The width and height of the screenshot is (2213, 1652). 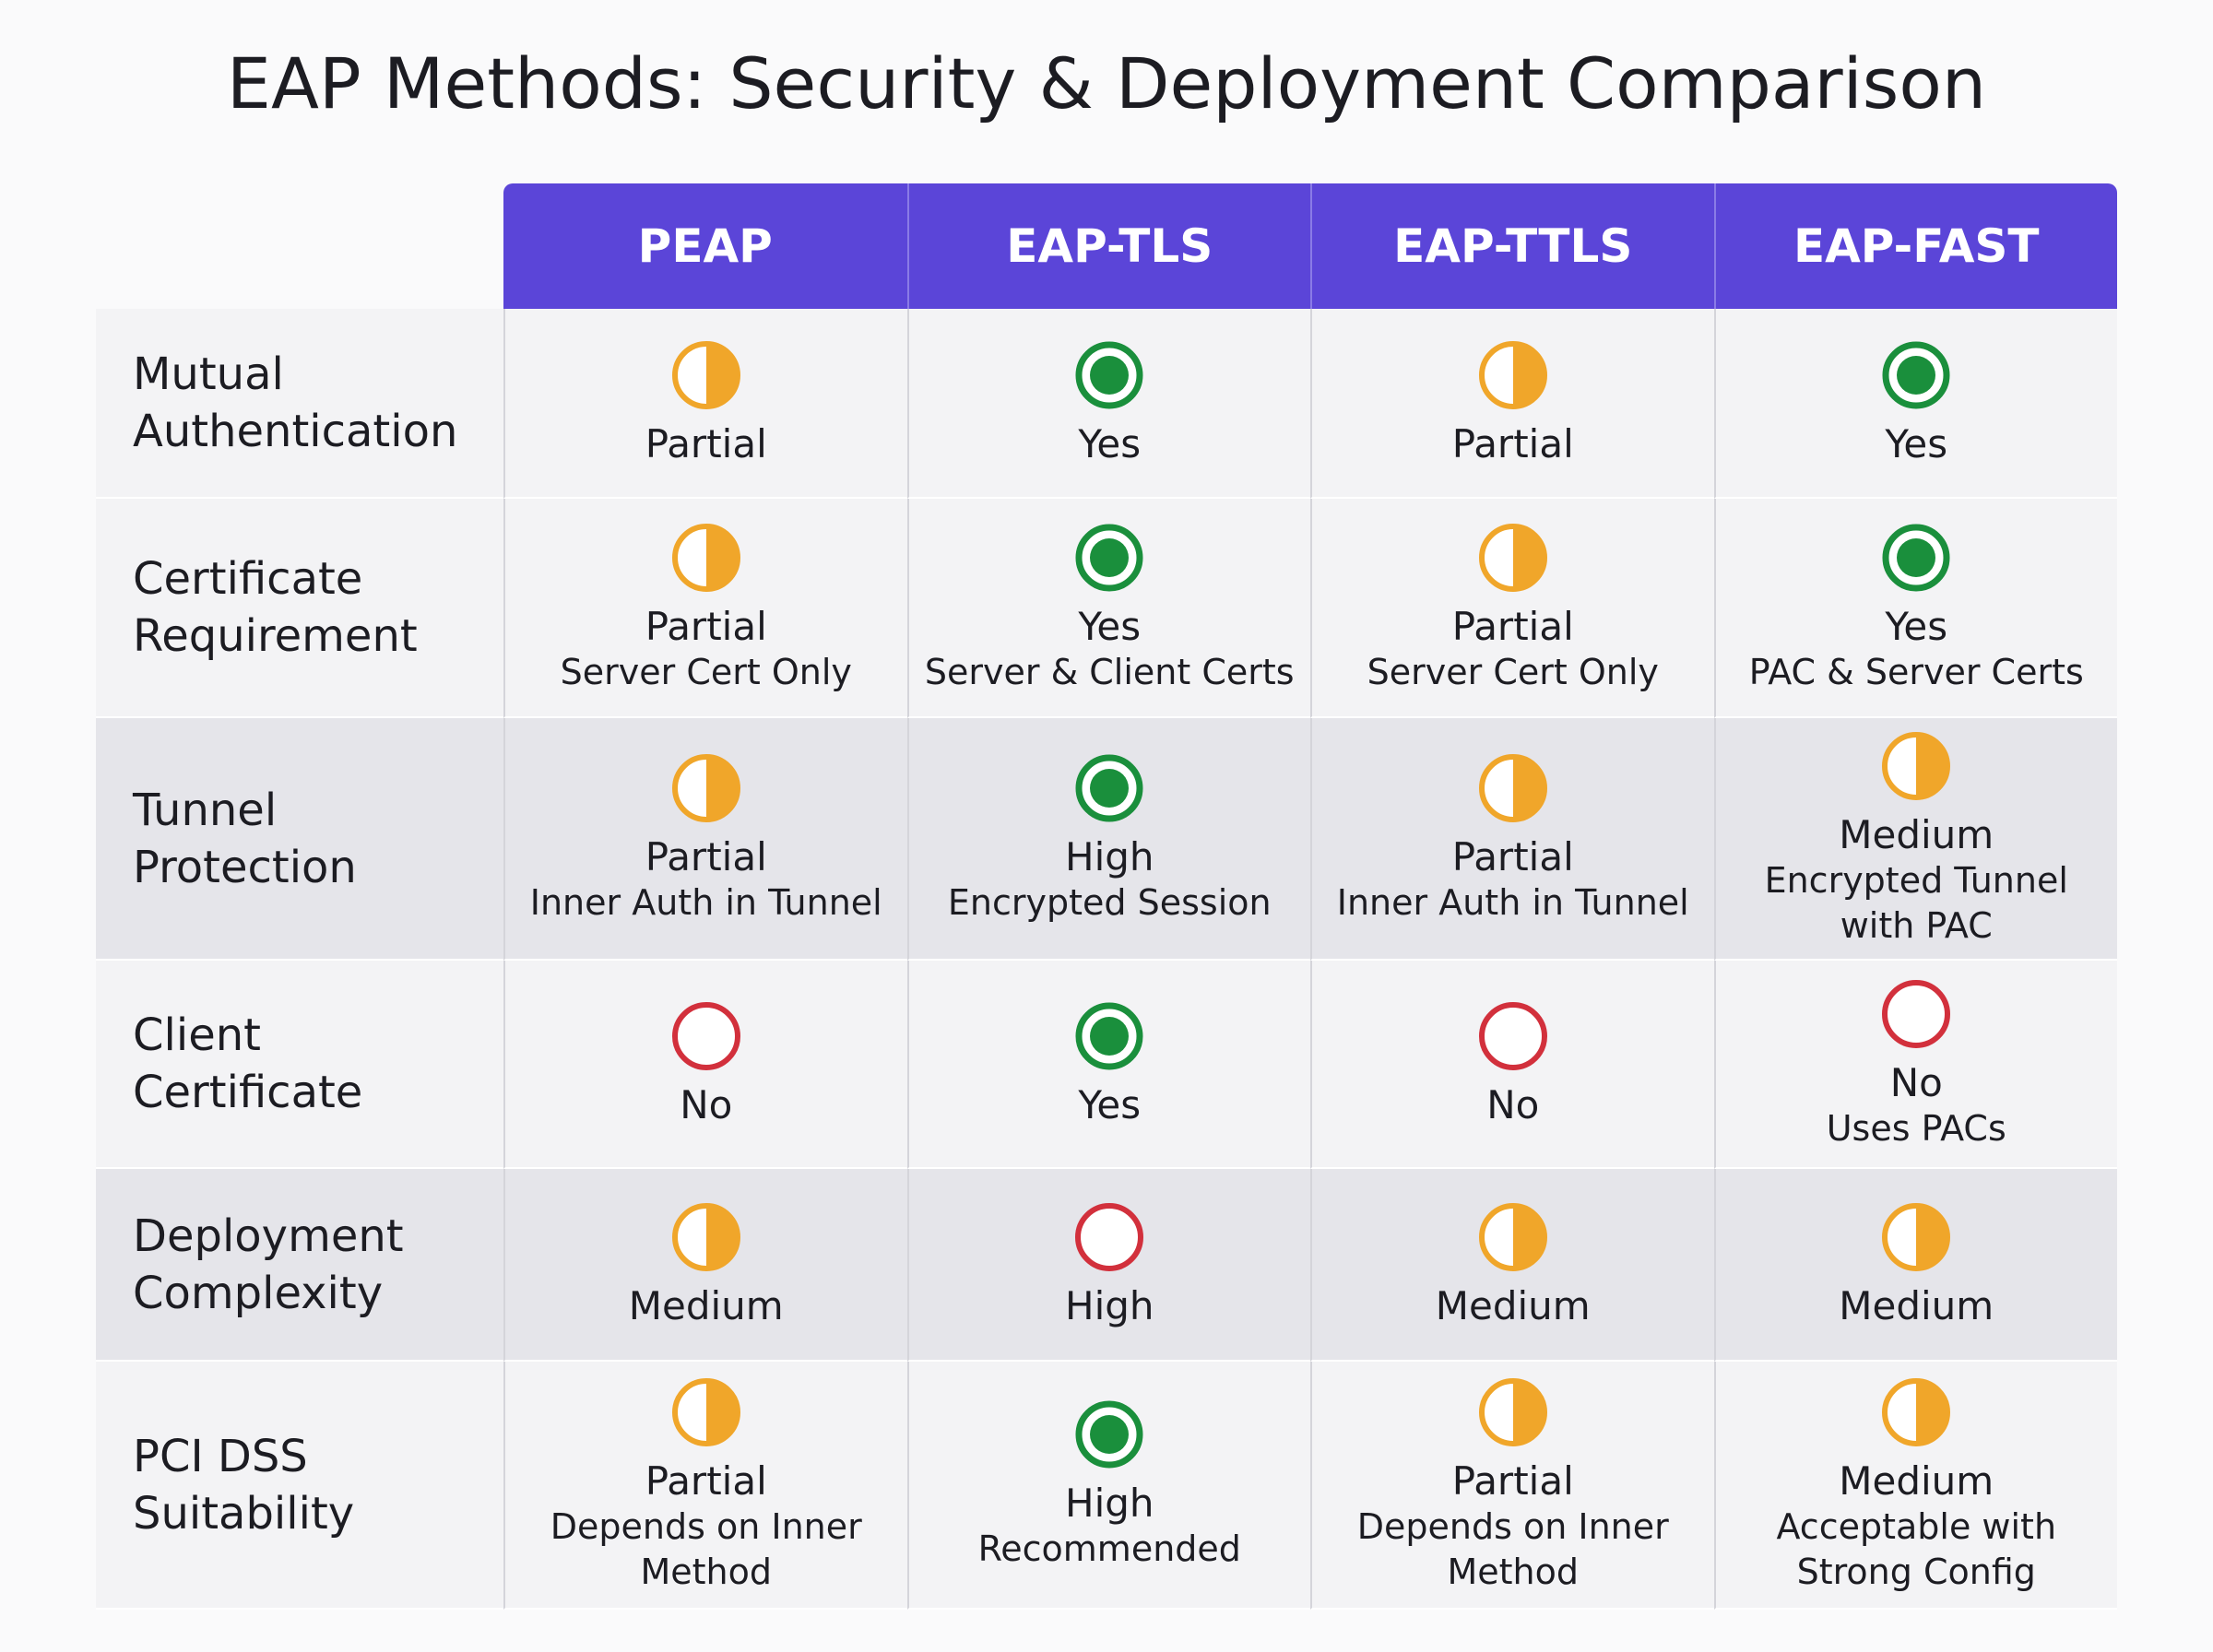 I want to click on note-text: Uses PACs, so click(x=1916, y=1128).